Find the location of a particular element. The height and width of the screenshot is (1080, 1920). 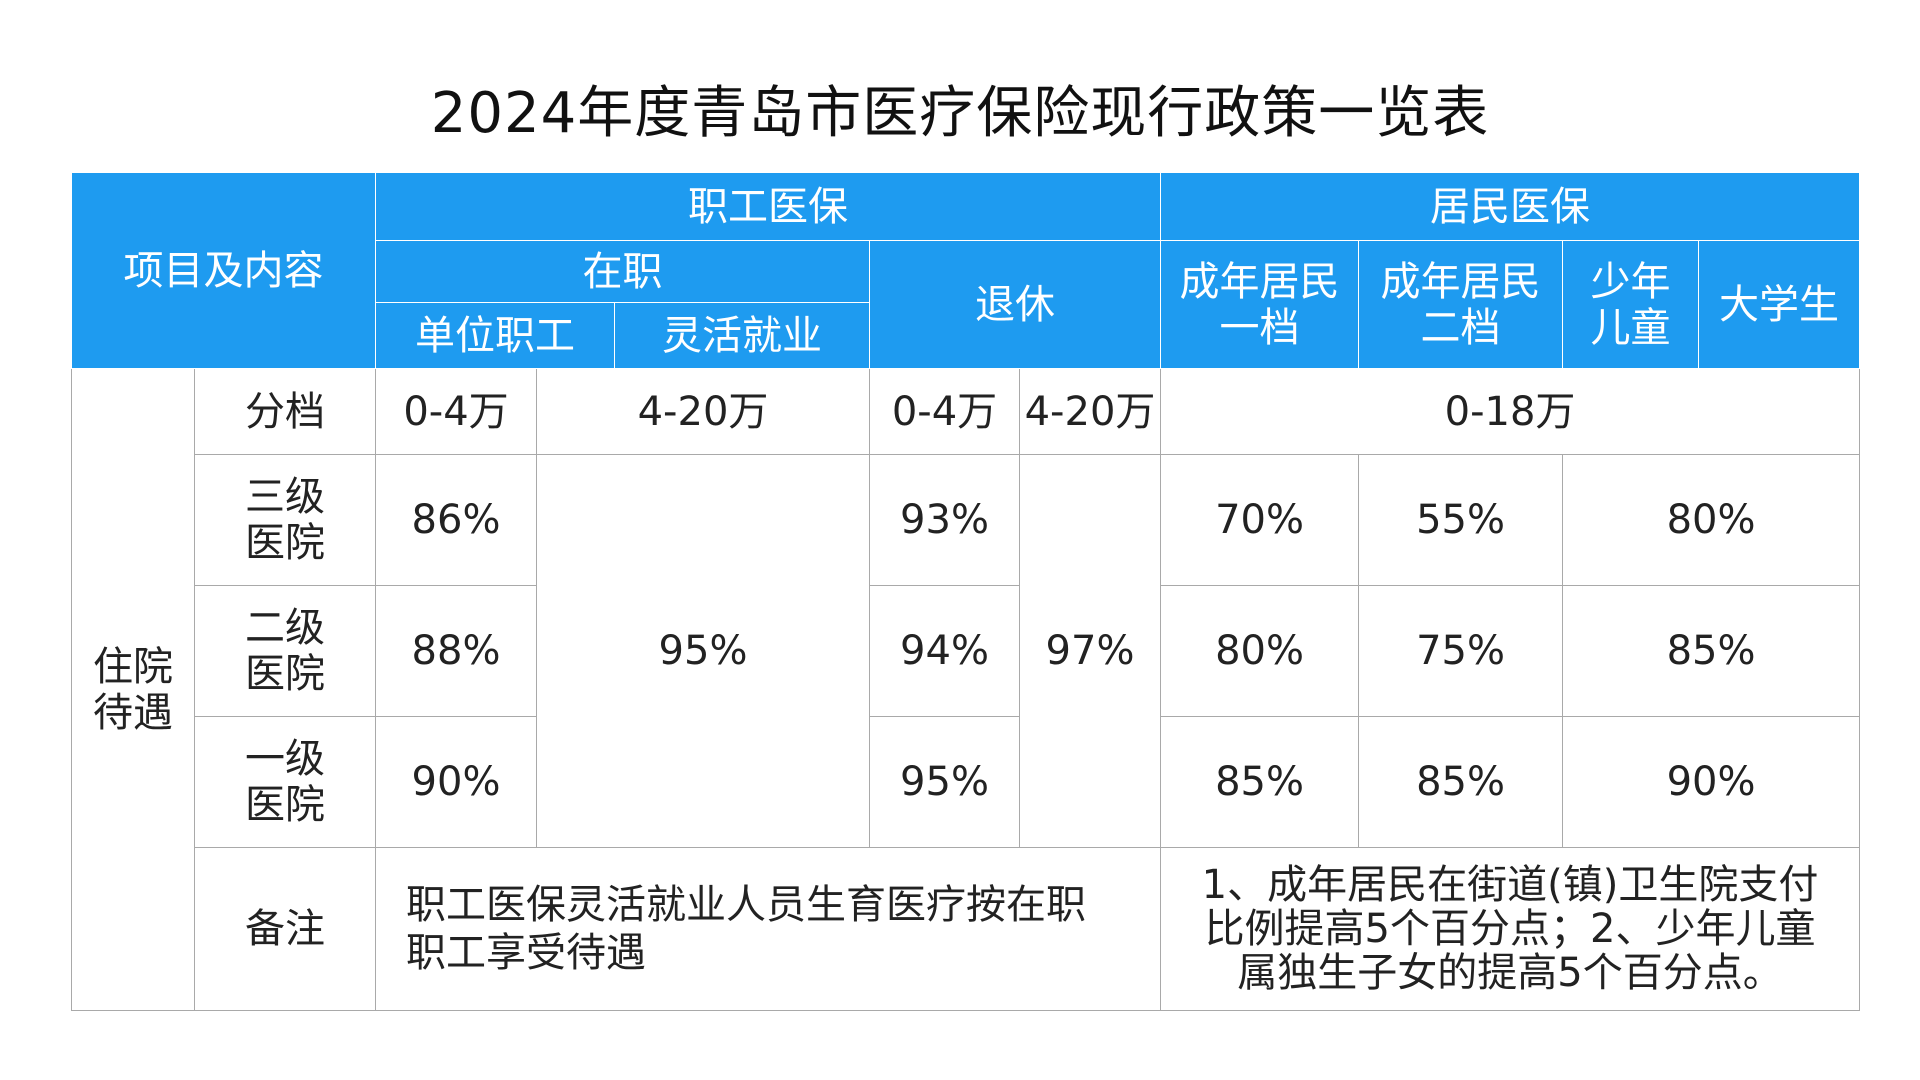

header-youth-line-1: 少年 is located at coordinates (1630, 281).